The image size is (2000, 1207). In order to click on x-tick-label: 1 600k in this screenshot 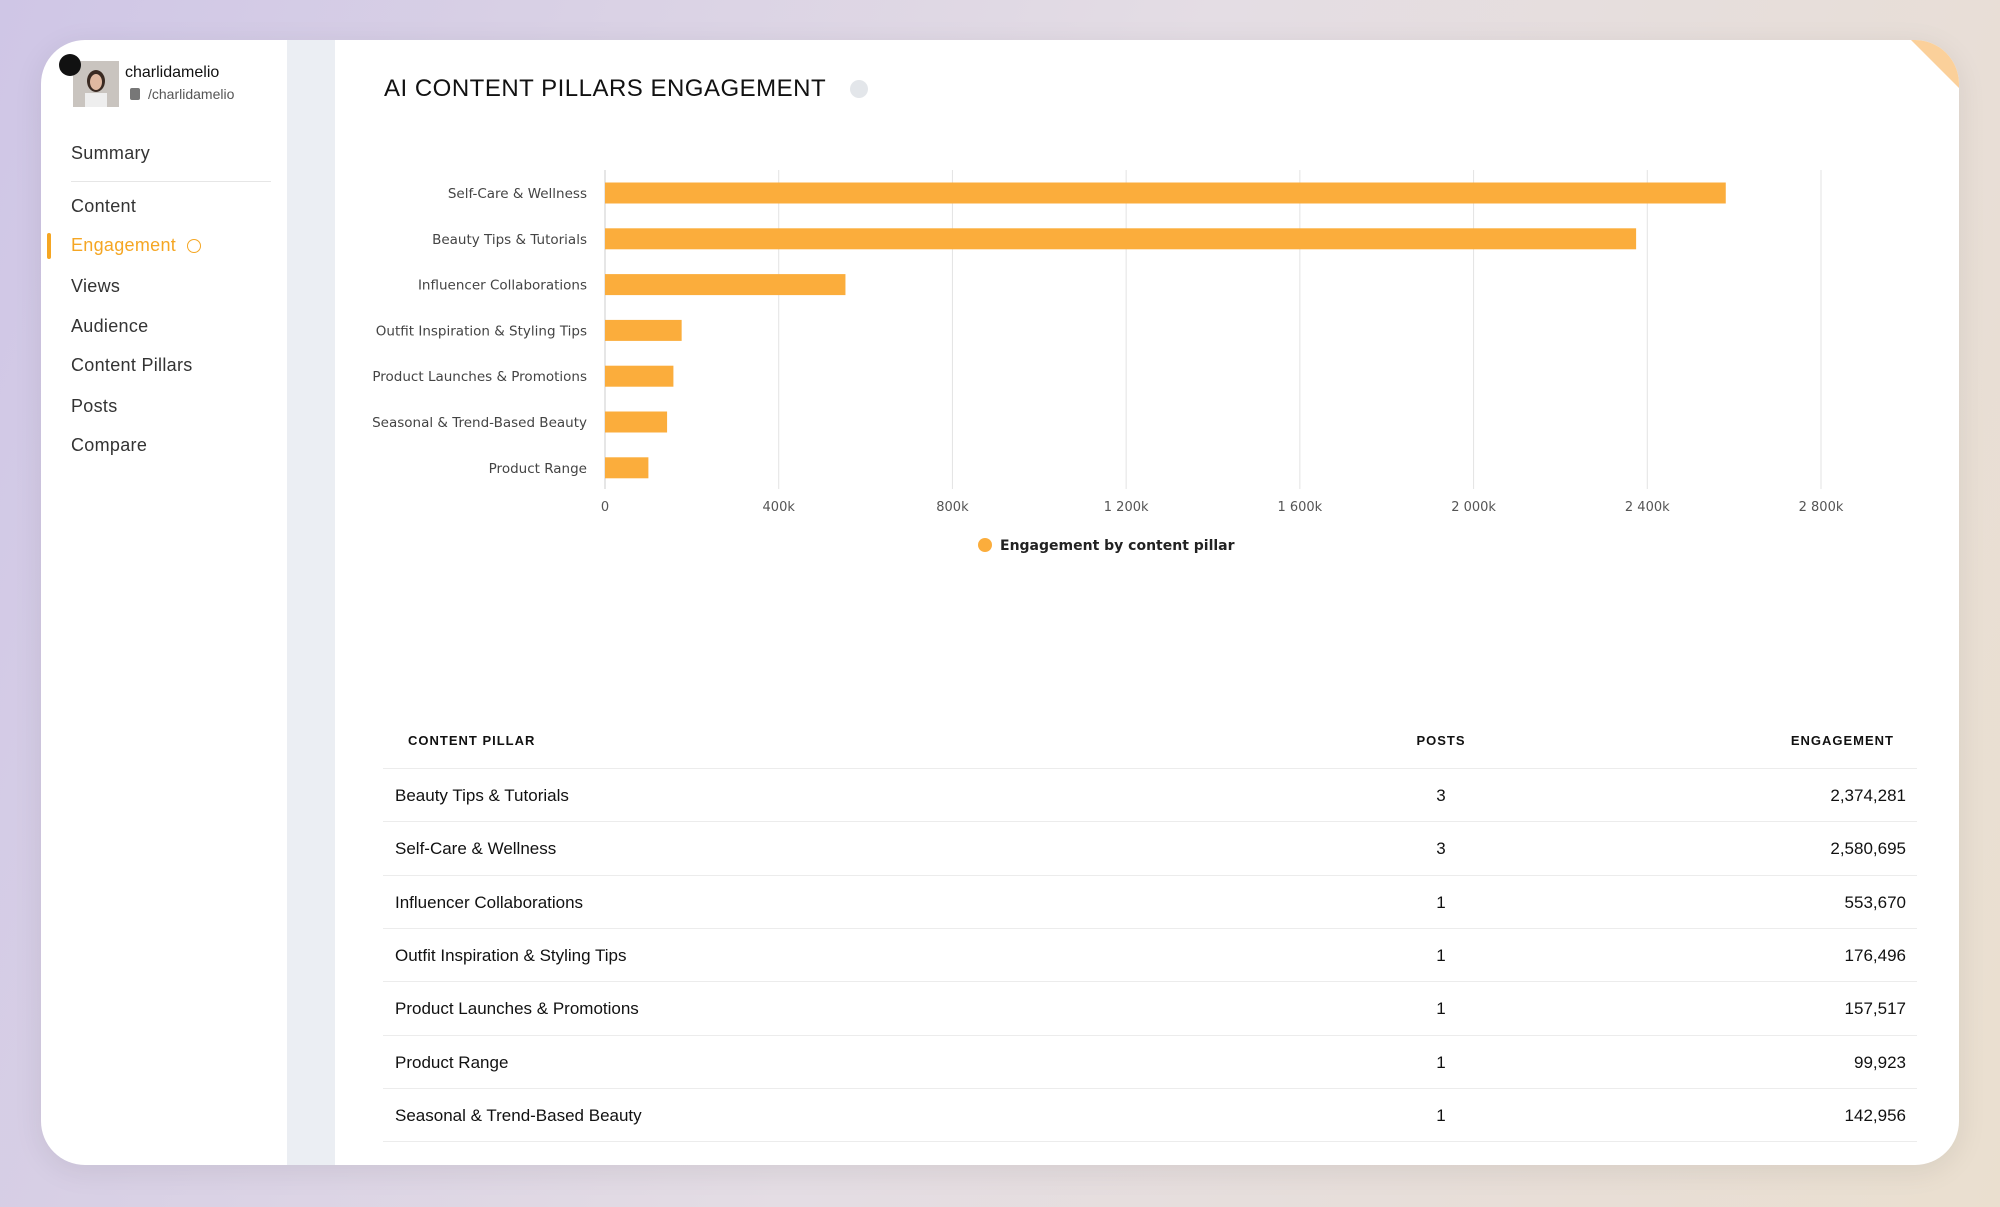, I will do `click(1299, 507)`.